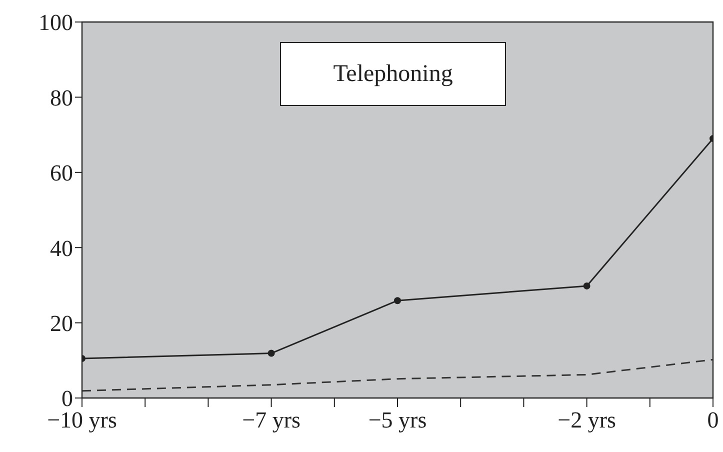 The width and height of the screenshot is (723, 452). Describe the element at coordinates (61, 97) in the screenshot. I see `y-tick-label: 80` at that location.